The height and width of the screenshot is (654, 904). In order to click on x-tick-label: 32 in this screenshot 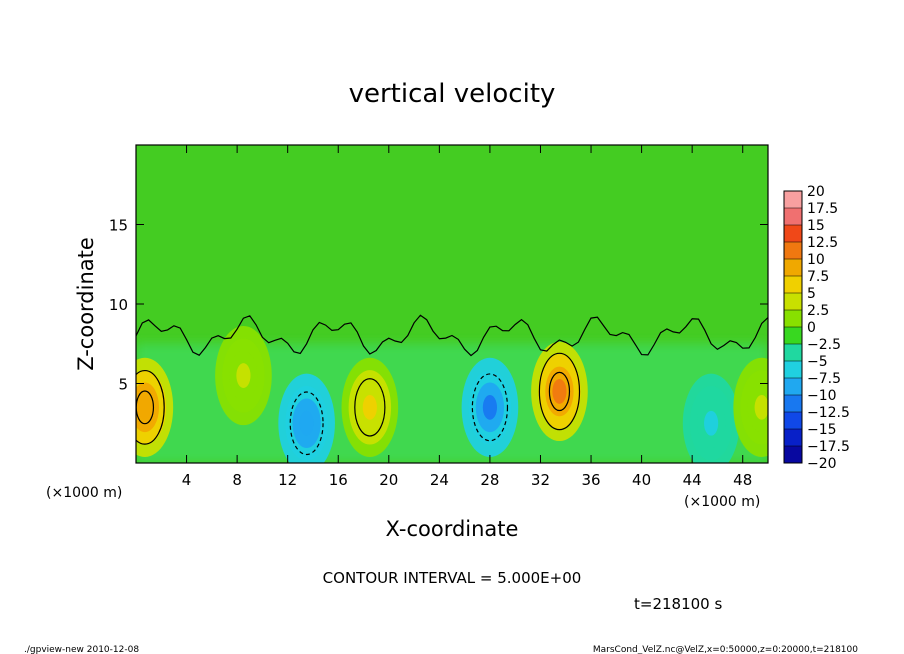, I will do `click(540, 480)`.